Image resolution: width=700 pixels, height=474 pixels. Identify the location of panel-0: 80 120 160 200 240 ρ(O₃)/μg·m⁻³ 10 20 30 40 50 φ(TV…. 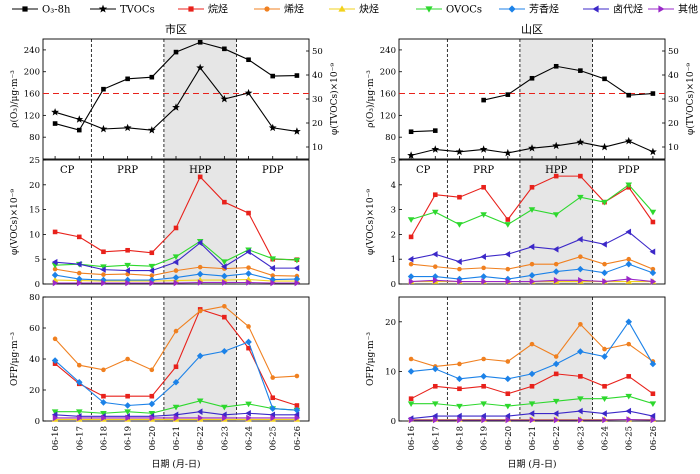
(174, 99).